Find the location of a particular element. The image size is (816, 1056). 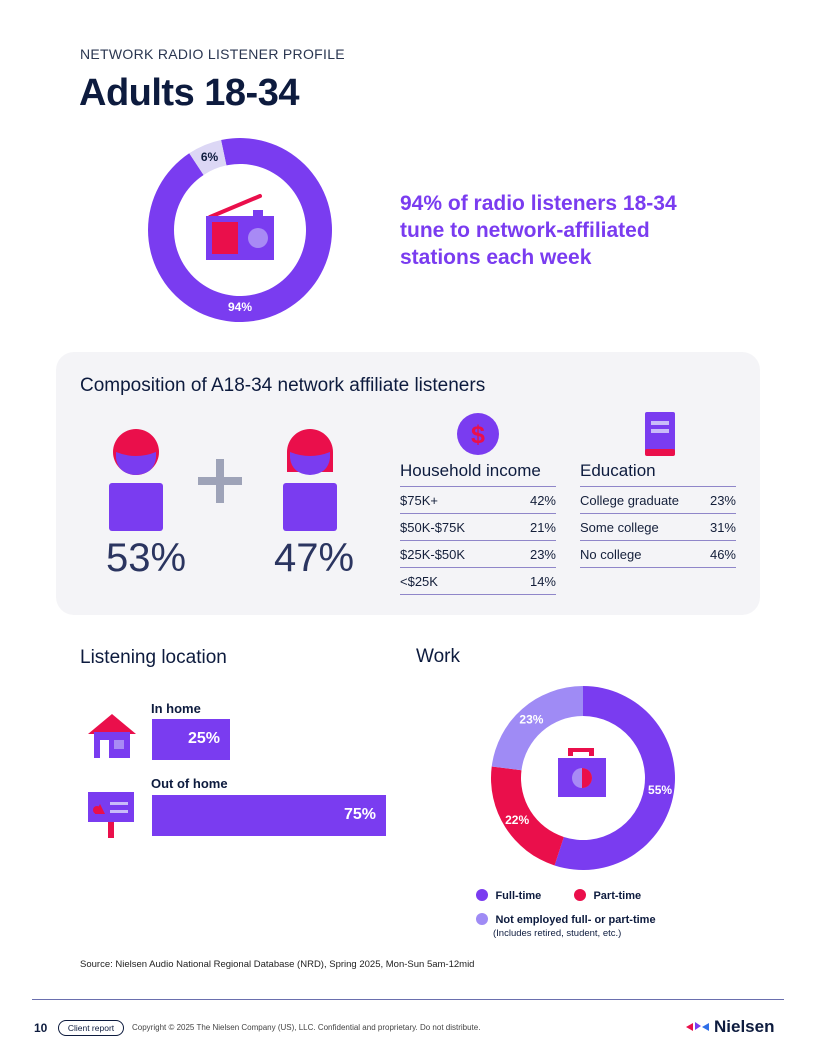

income-label: <$25K is located at coordinates (419, 581).